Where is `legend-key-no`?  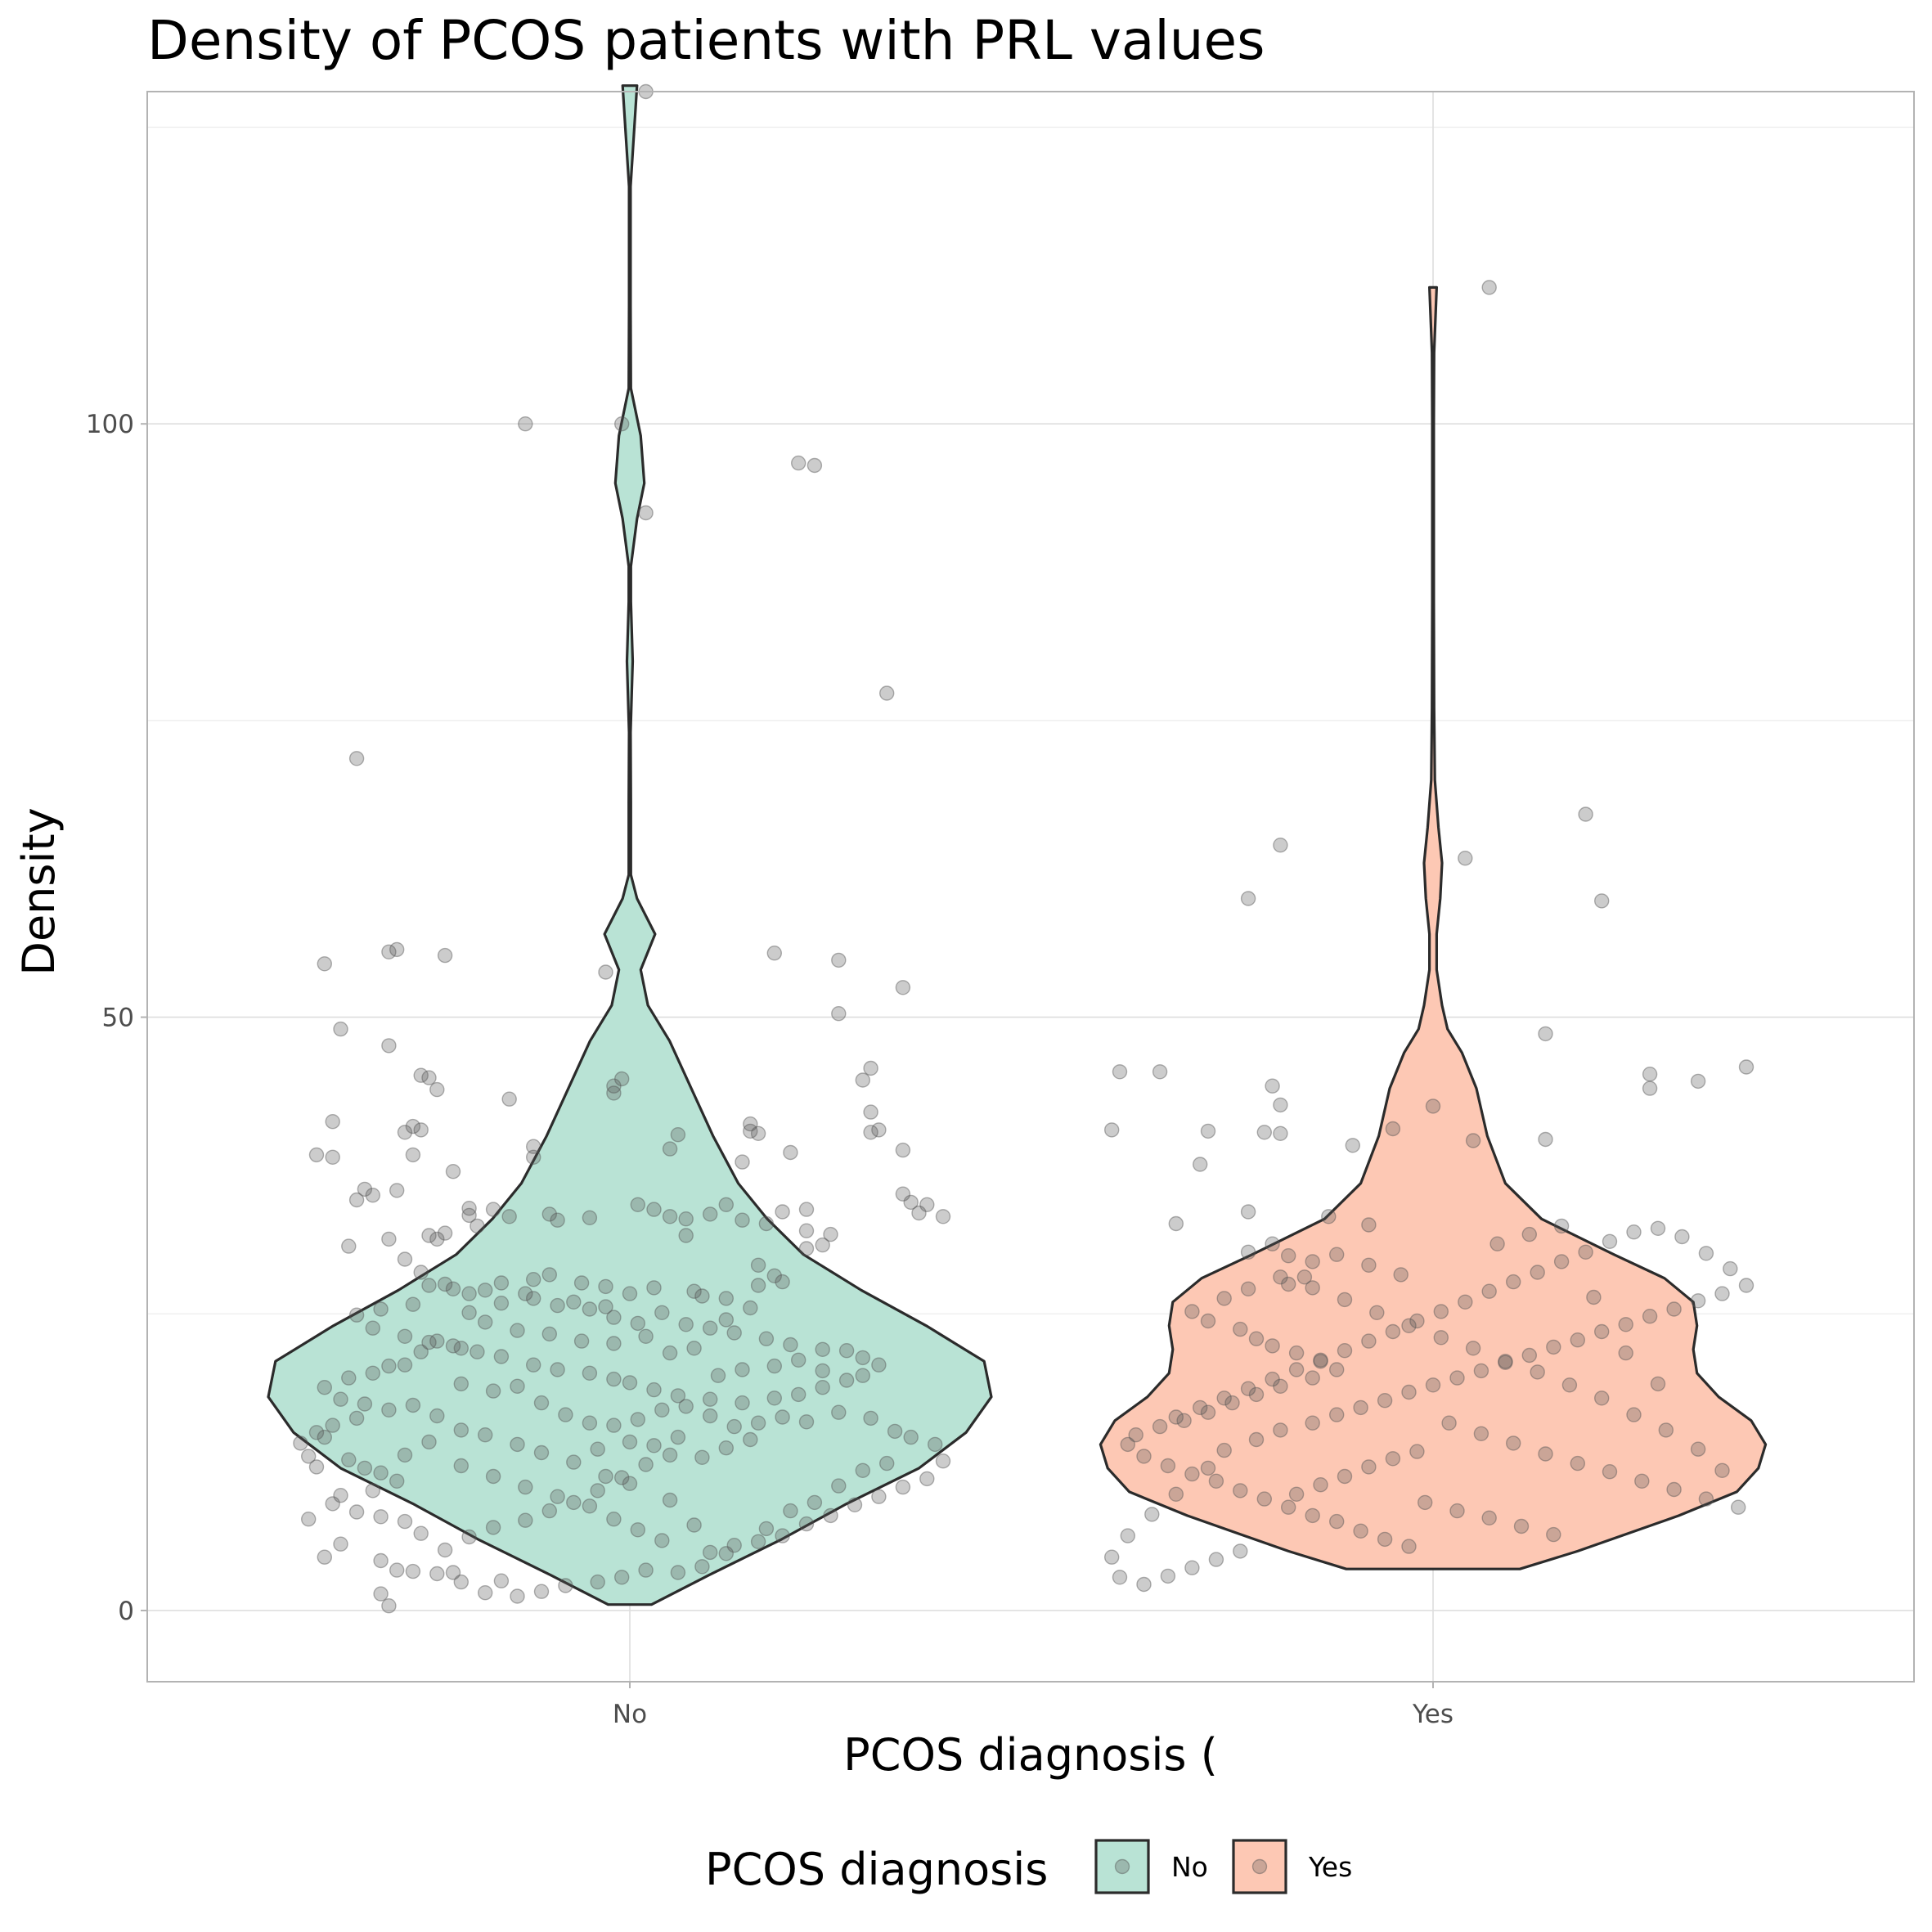
legend-key-no is located at coordinates (1122, 1867).